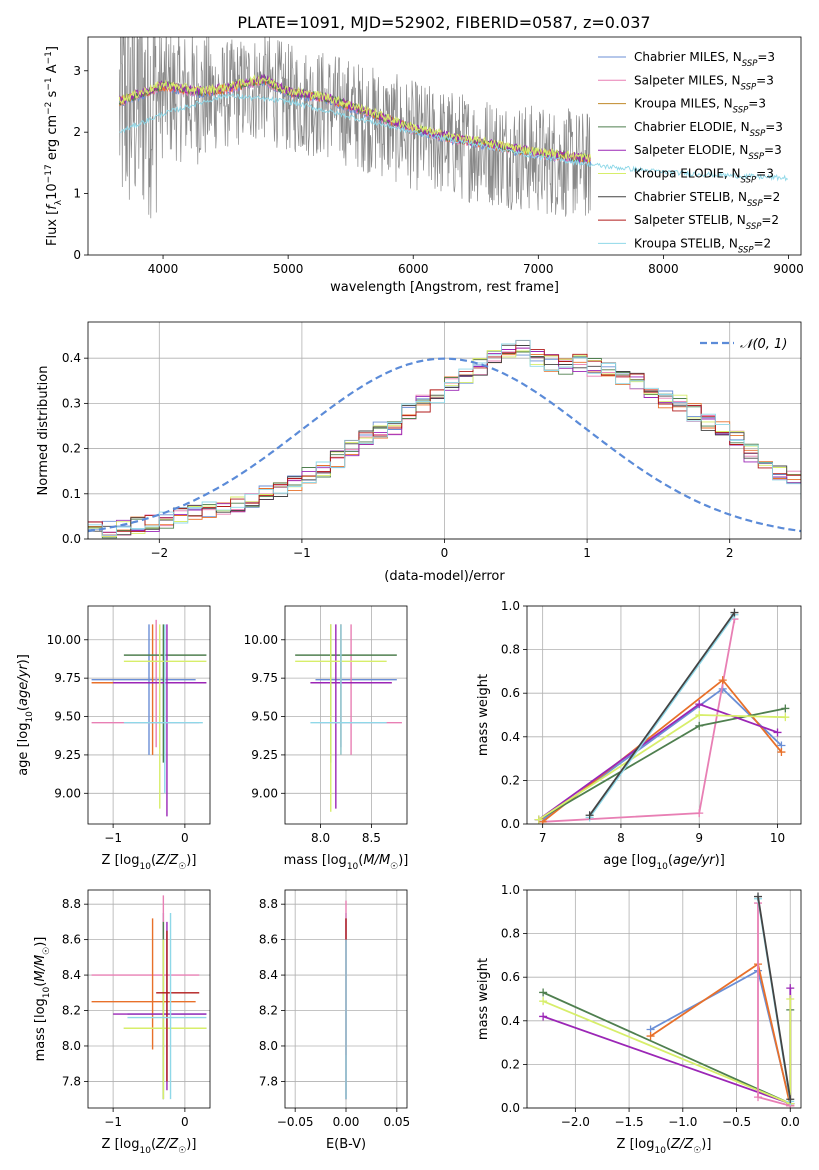  I want to click on label-part: −2, so click(49, 108).